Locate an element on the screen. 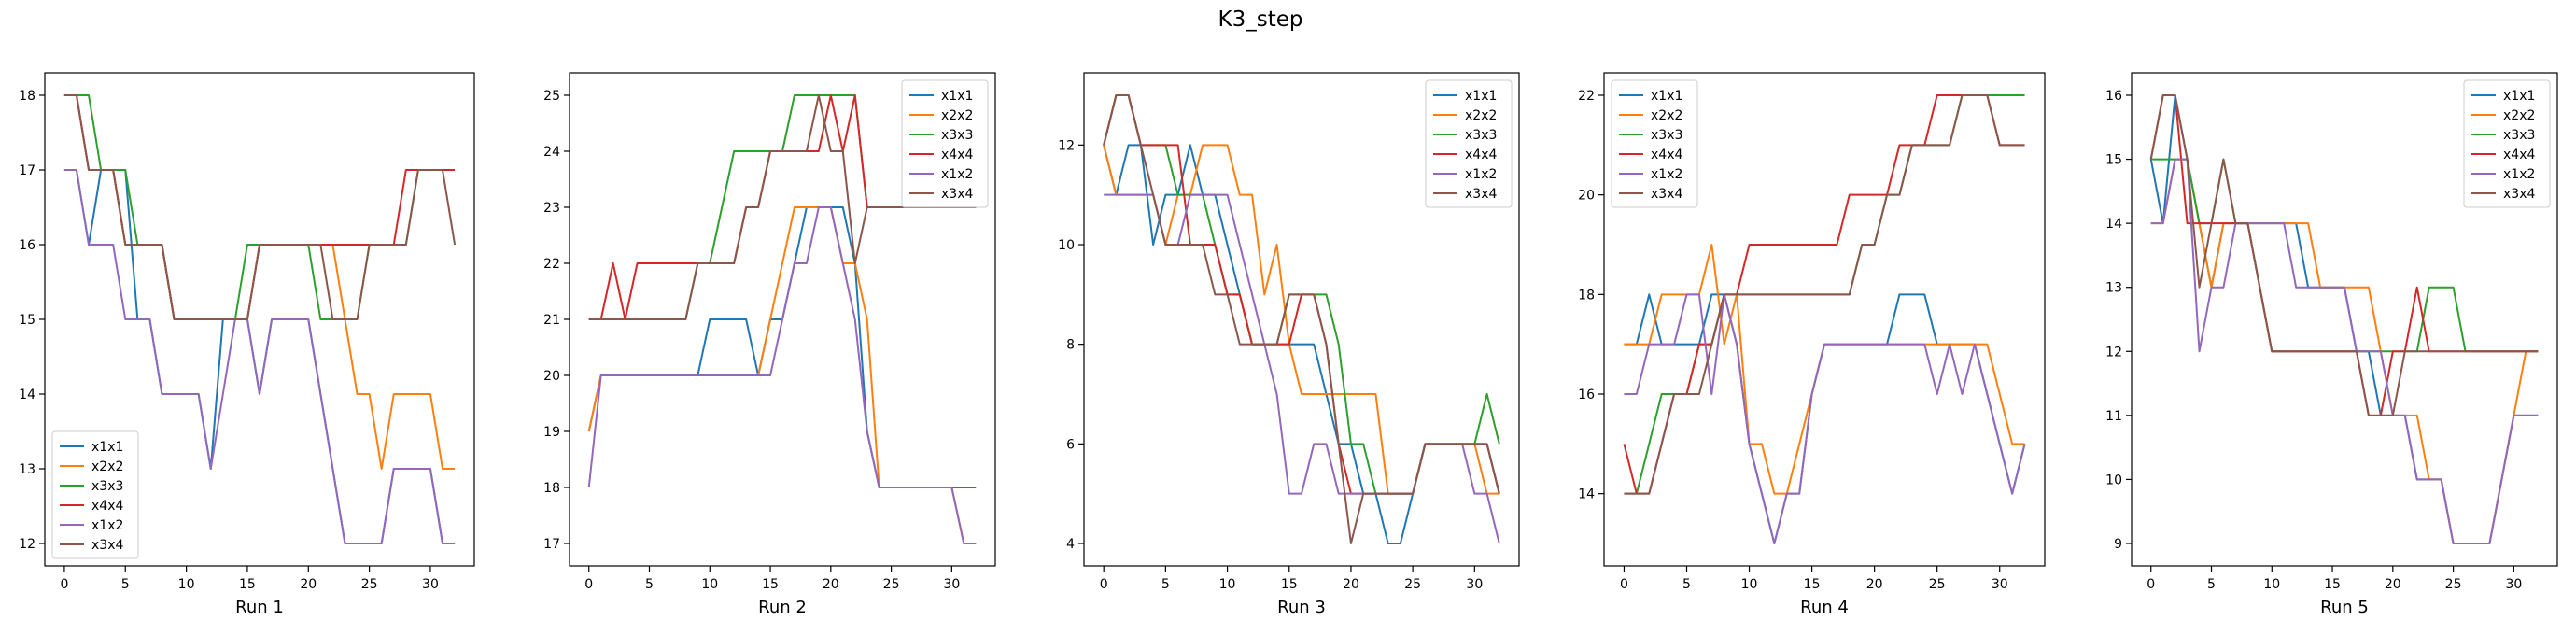 This screenshot has height=621, width=2576. x-axis-label: Run 4 is located at coordinates (1825, 608).